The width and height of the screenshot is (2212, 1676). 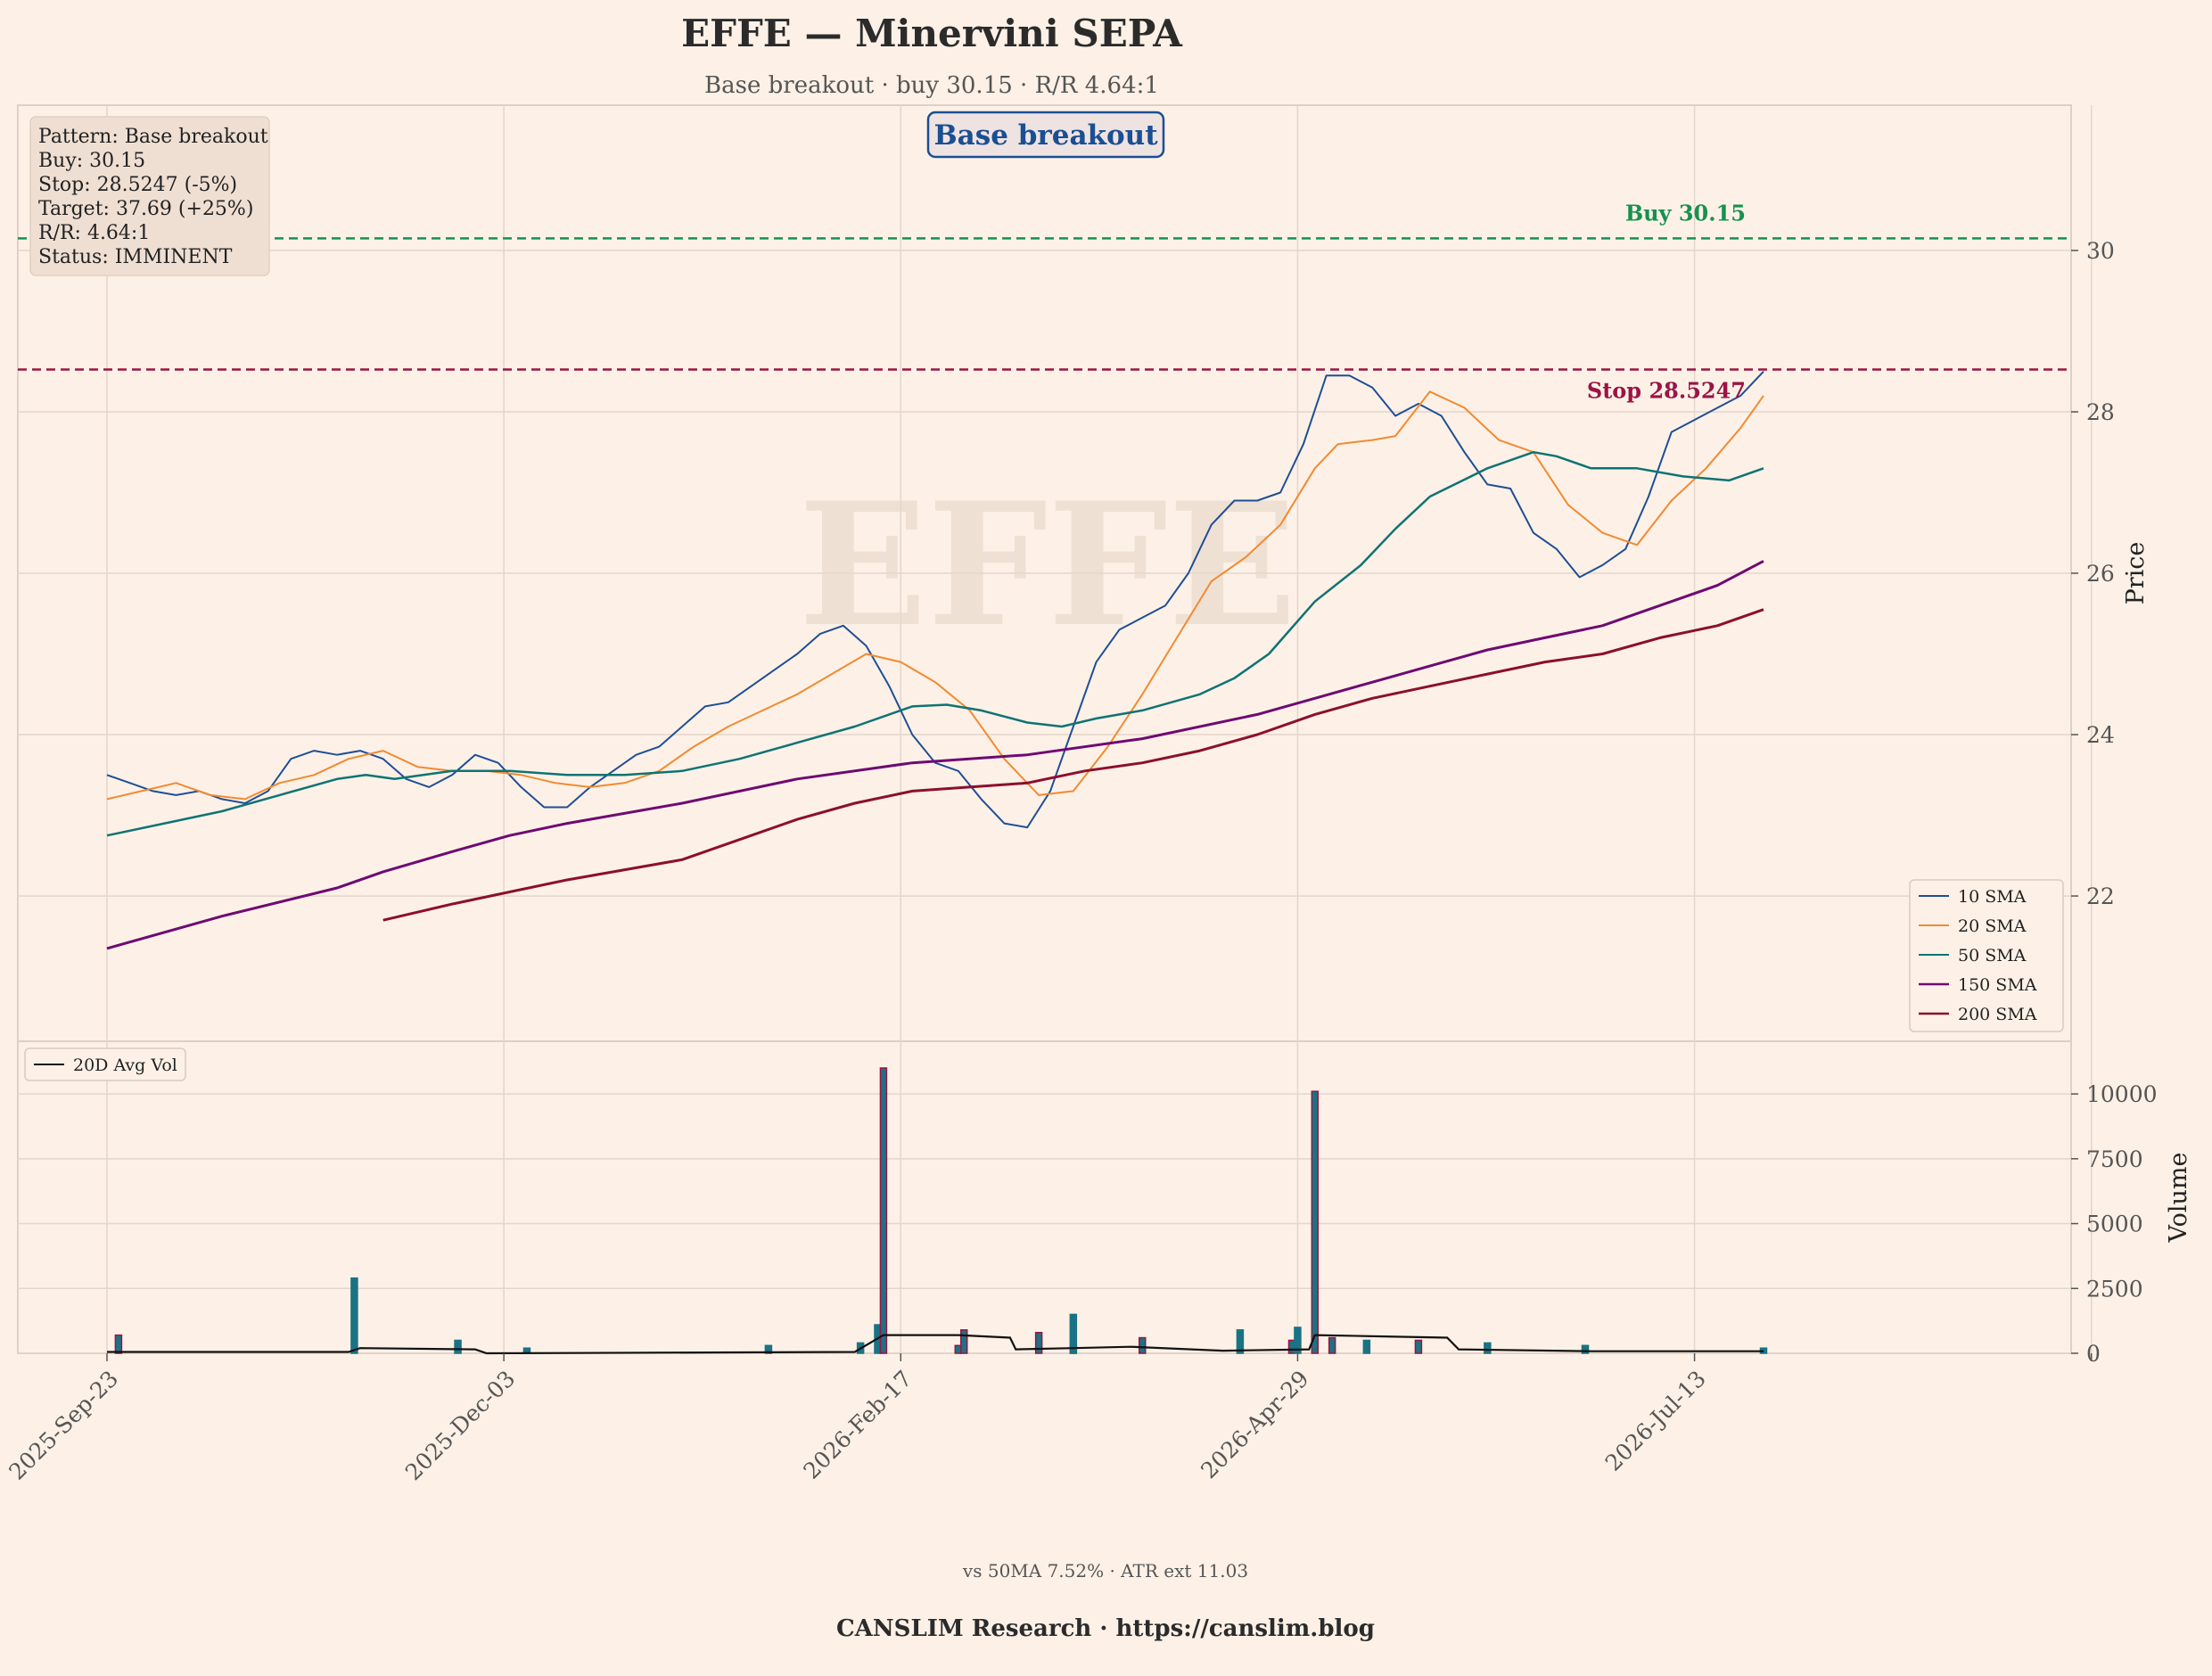 I want to click on chart-title: EFFE — Minervini SEPA, so click(x=932, y=33).